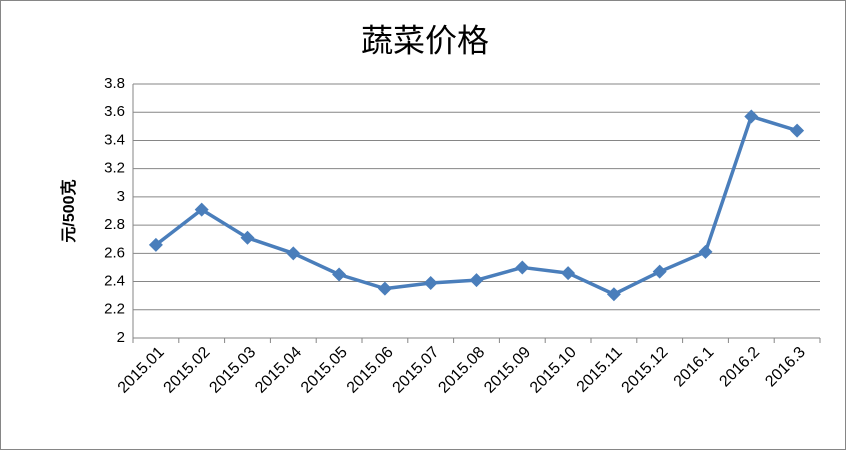  What do you see at coordinates (114, 309) in the screenshot?
I see `y-tick-label: 2.2` at bounding box center [114, 309].